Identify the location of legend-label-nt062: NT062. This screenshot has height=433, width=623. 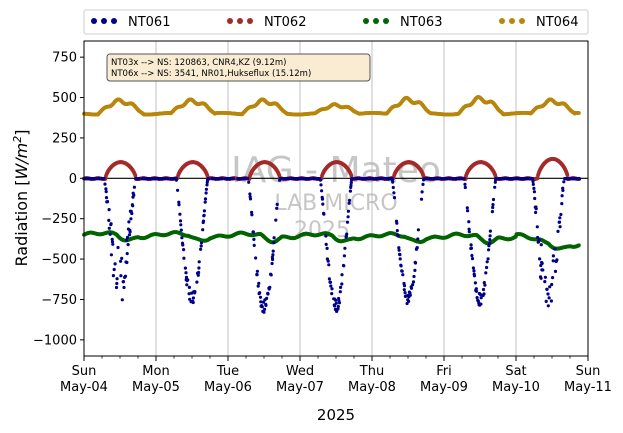
(285, 22).